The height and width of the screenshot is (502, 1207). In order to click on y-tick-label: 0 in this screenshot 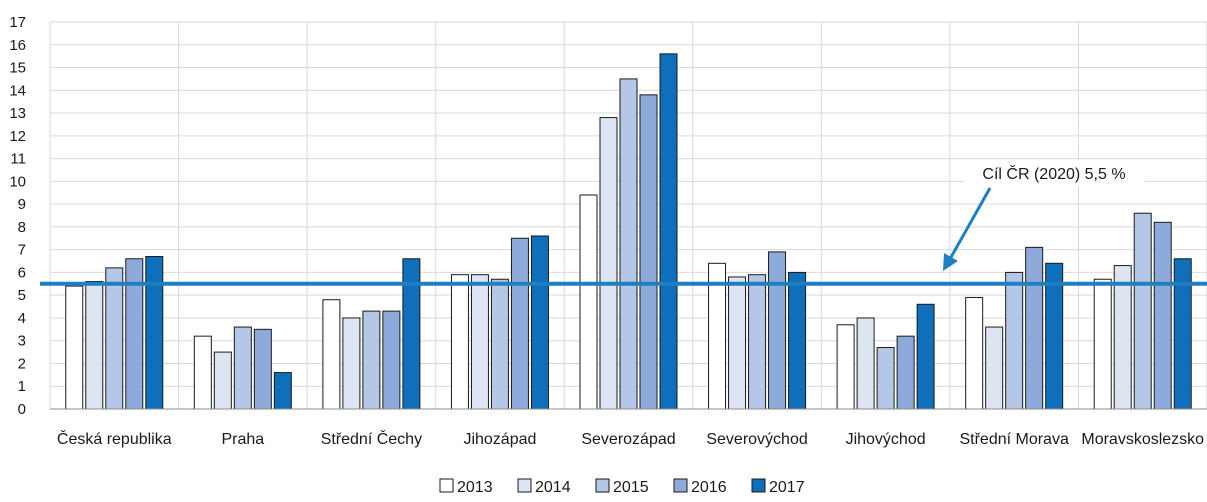, I will do `click(22, 409)`.